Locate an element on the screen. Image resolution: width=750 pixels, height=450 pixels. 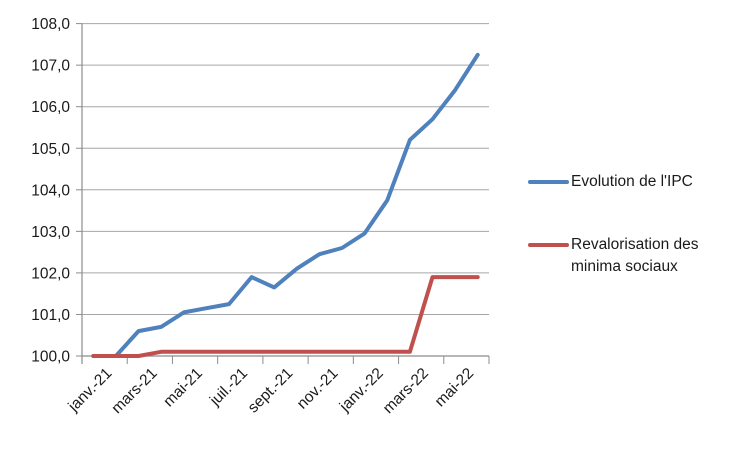
legend-item-minima: Revalorisation des minima sociaux is located at coordinates (638, 256).